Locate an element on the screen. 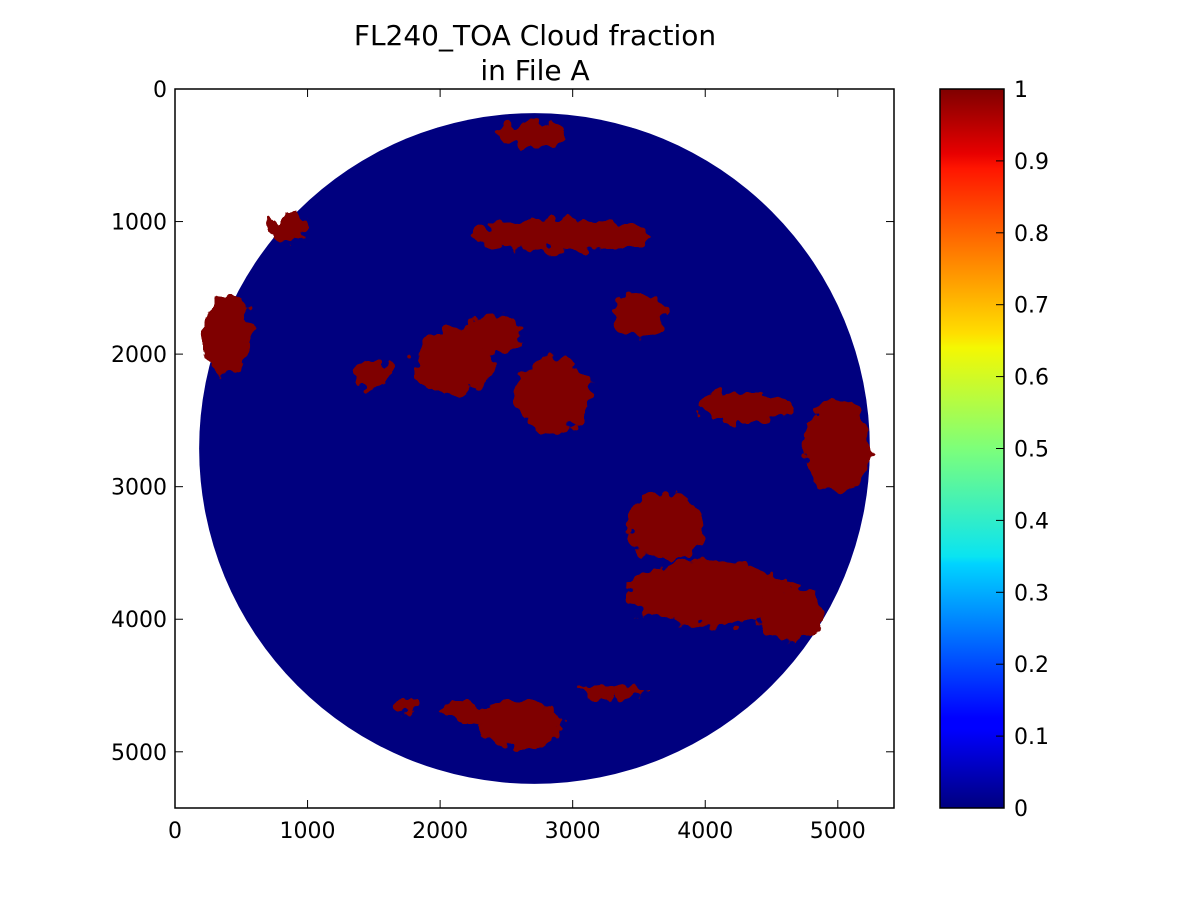  colorbar-tick-label: 0.6 is located at coordinates (1031, 378).